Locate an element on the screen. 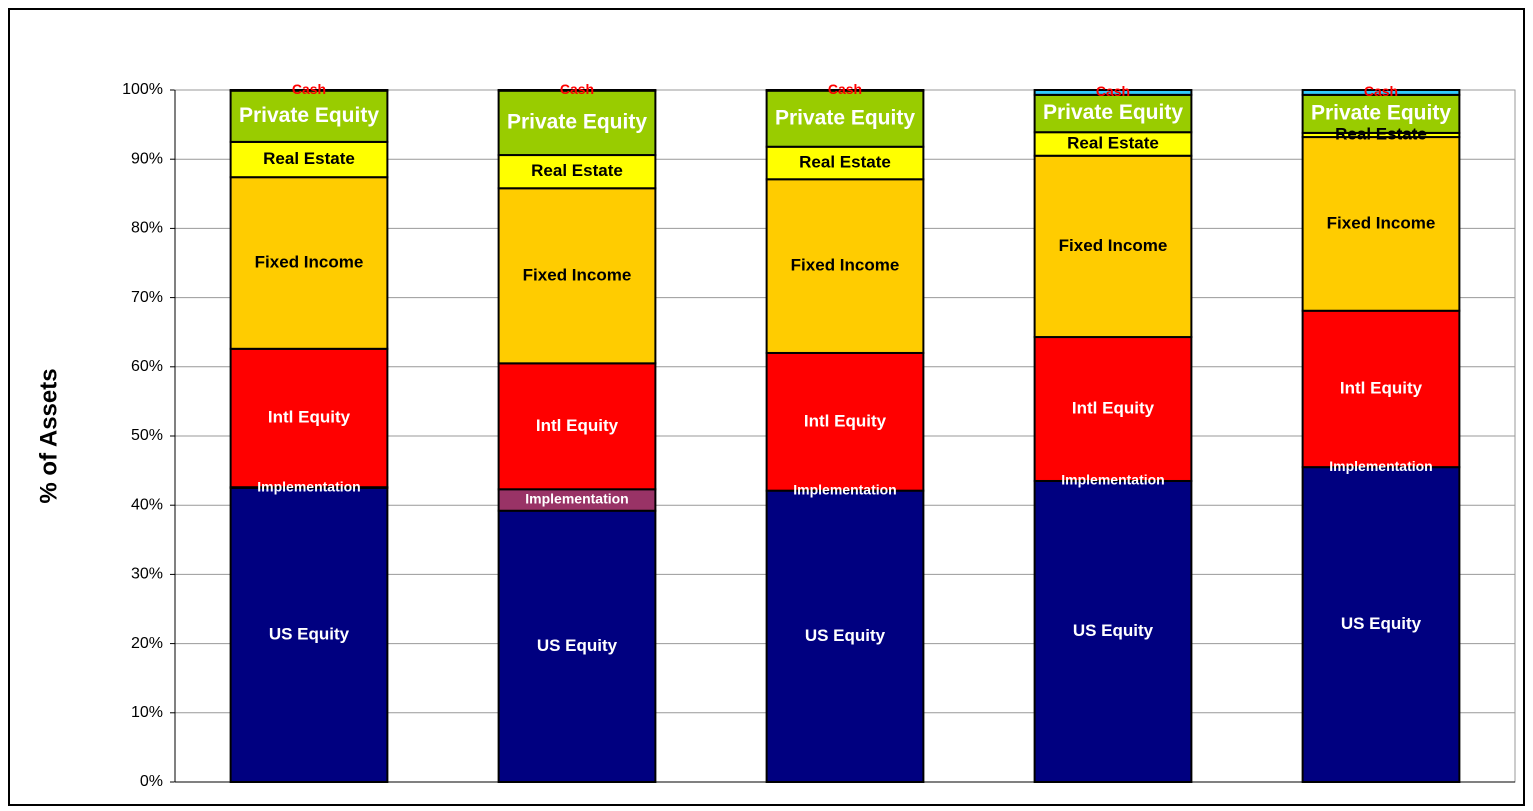  y-tick-label: 40% is located at coordinates (147, 504).